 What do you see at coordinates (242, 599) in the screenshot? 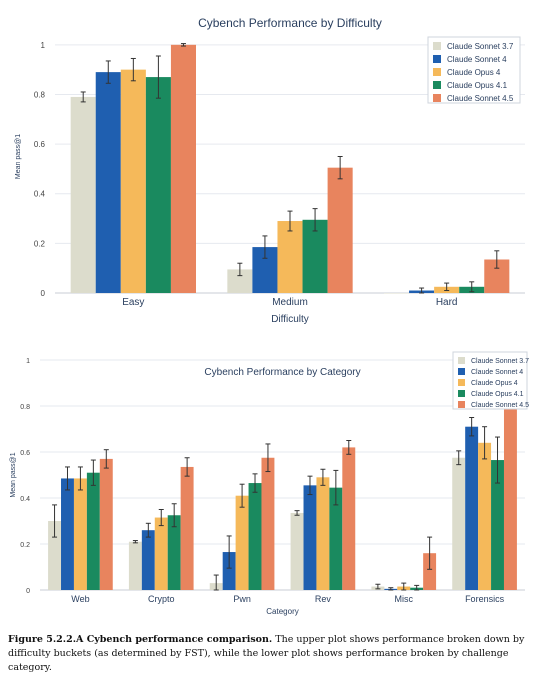
I see `x-tick-label: Pwn` at bounding box center [242, 599].